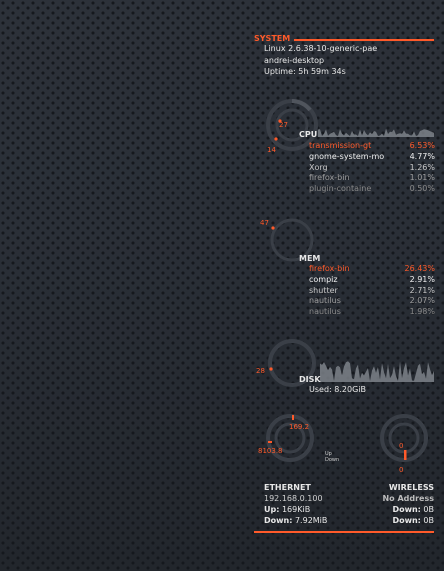 The image size is (444, 571). What do you see at coordinates (272, 38) in the screenshot?
I see `system-header: SYSTEM` at bounding box center [272, 38].